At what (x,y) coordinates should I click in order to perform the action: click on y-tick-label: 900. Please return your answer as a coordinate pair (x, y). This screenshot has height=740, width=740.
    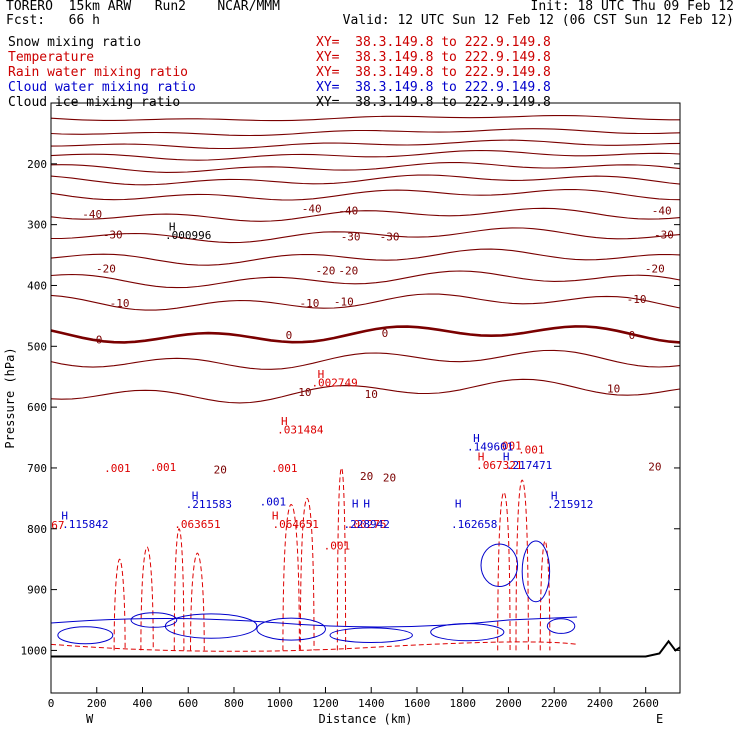
    Looking at the image, I should click on (37, 590).